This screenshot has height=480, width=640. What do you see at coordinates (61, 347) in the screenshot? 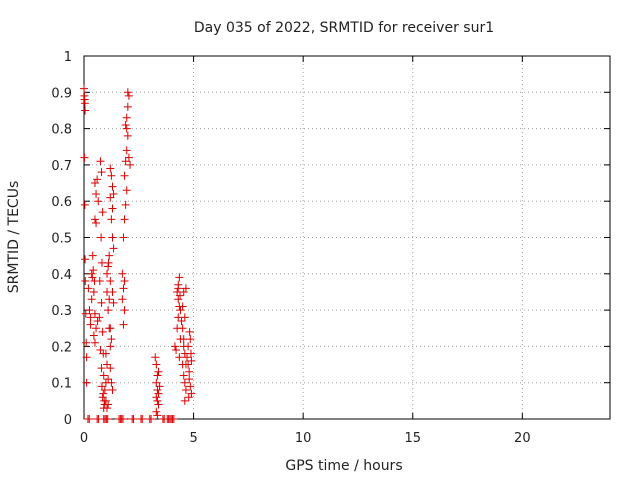
I see `y-tick-label: 0.2` at bounding box center [61, 347].